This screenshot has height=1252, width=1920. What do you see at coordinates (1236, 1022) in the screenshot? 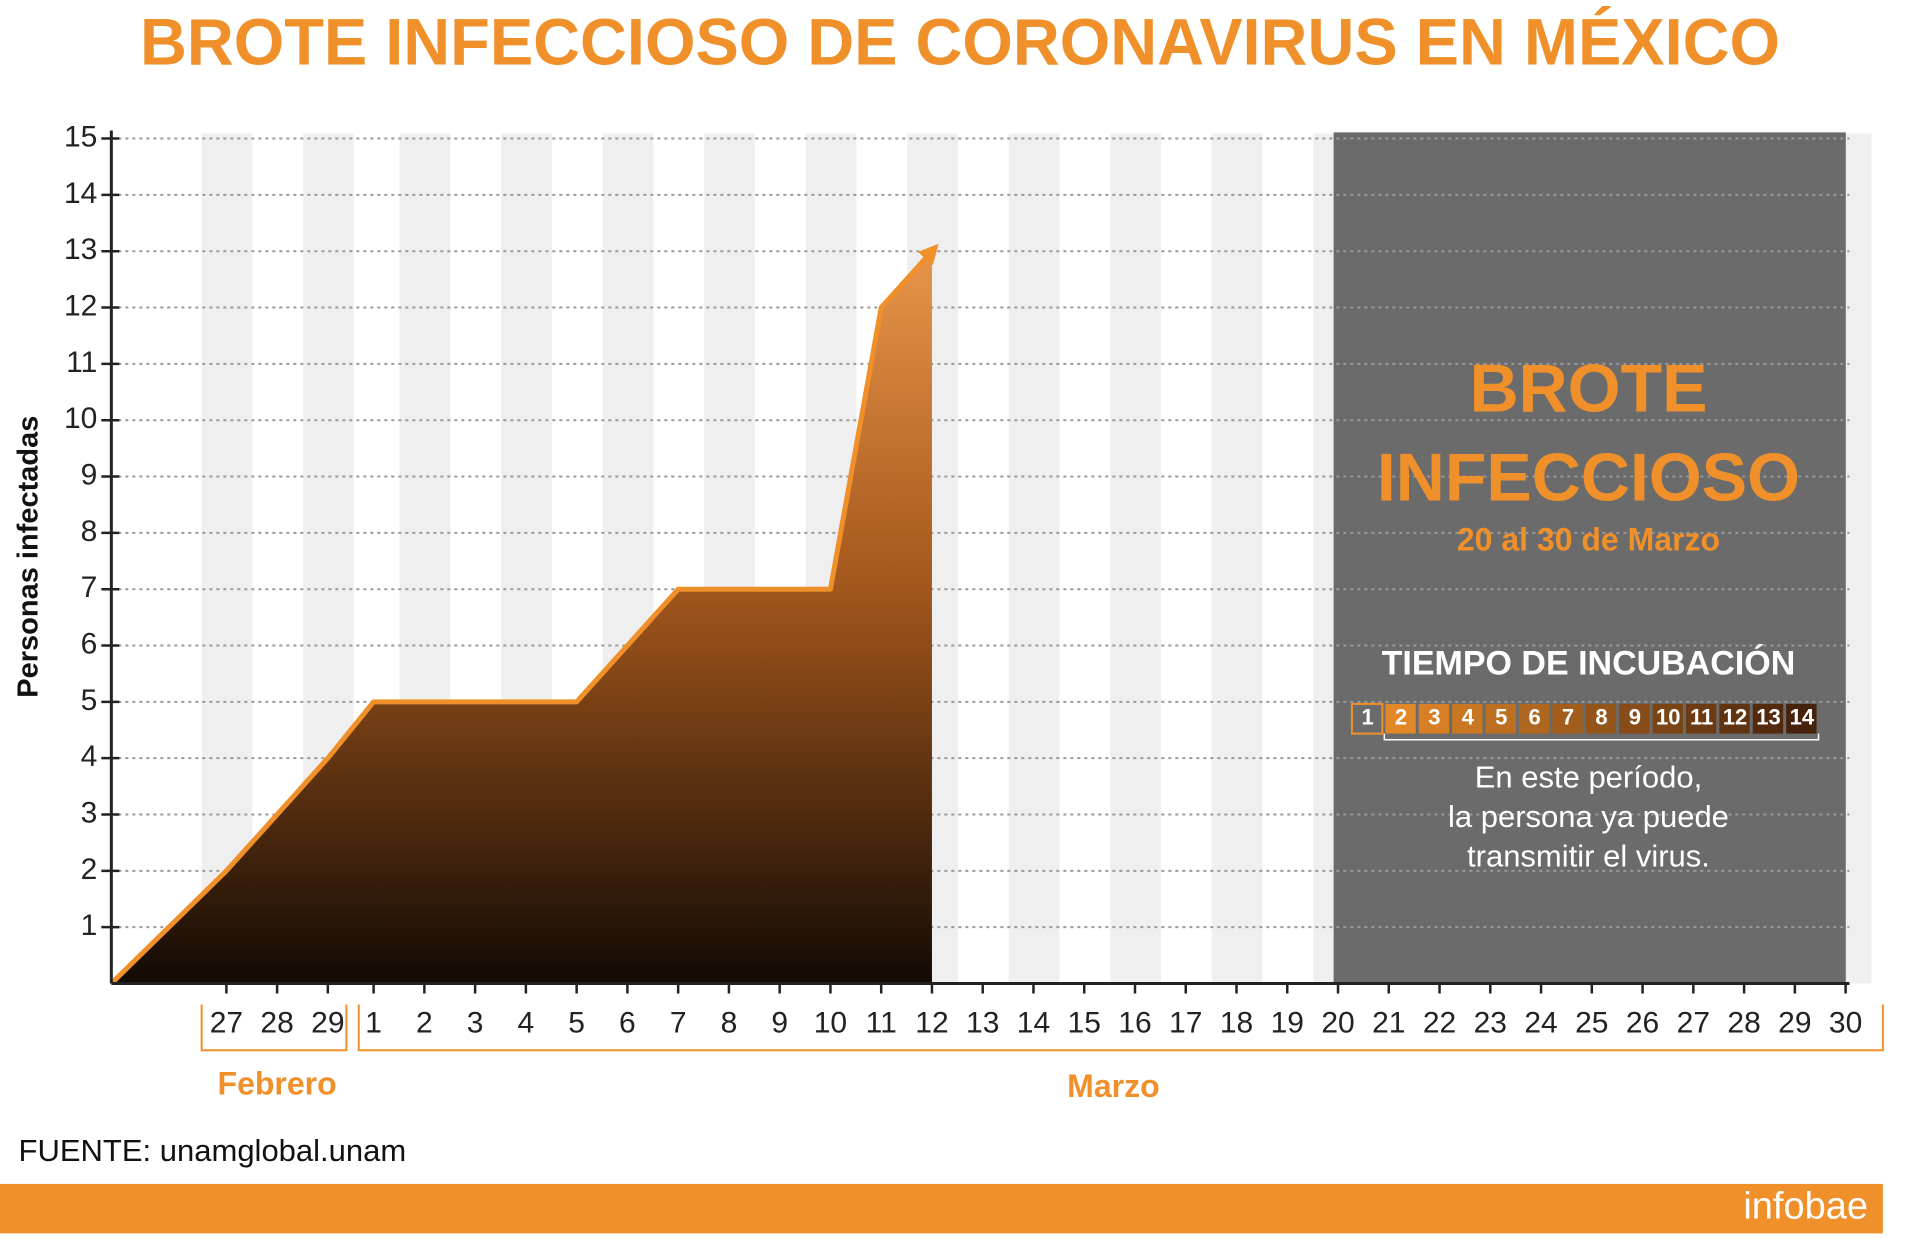
I see `x-tick-label: 18` at bounding box center [1236, 1022].